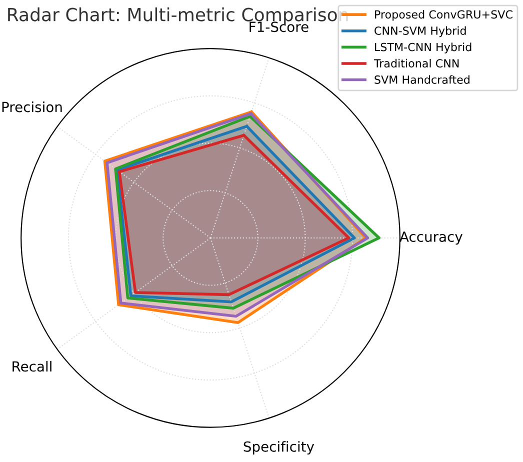 The image size is (523, 462). Describe the element at coordinates (32, 366) in the screenshot. I see `spoke-label: Recall` at that location.